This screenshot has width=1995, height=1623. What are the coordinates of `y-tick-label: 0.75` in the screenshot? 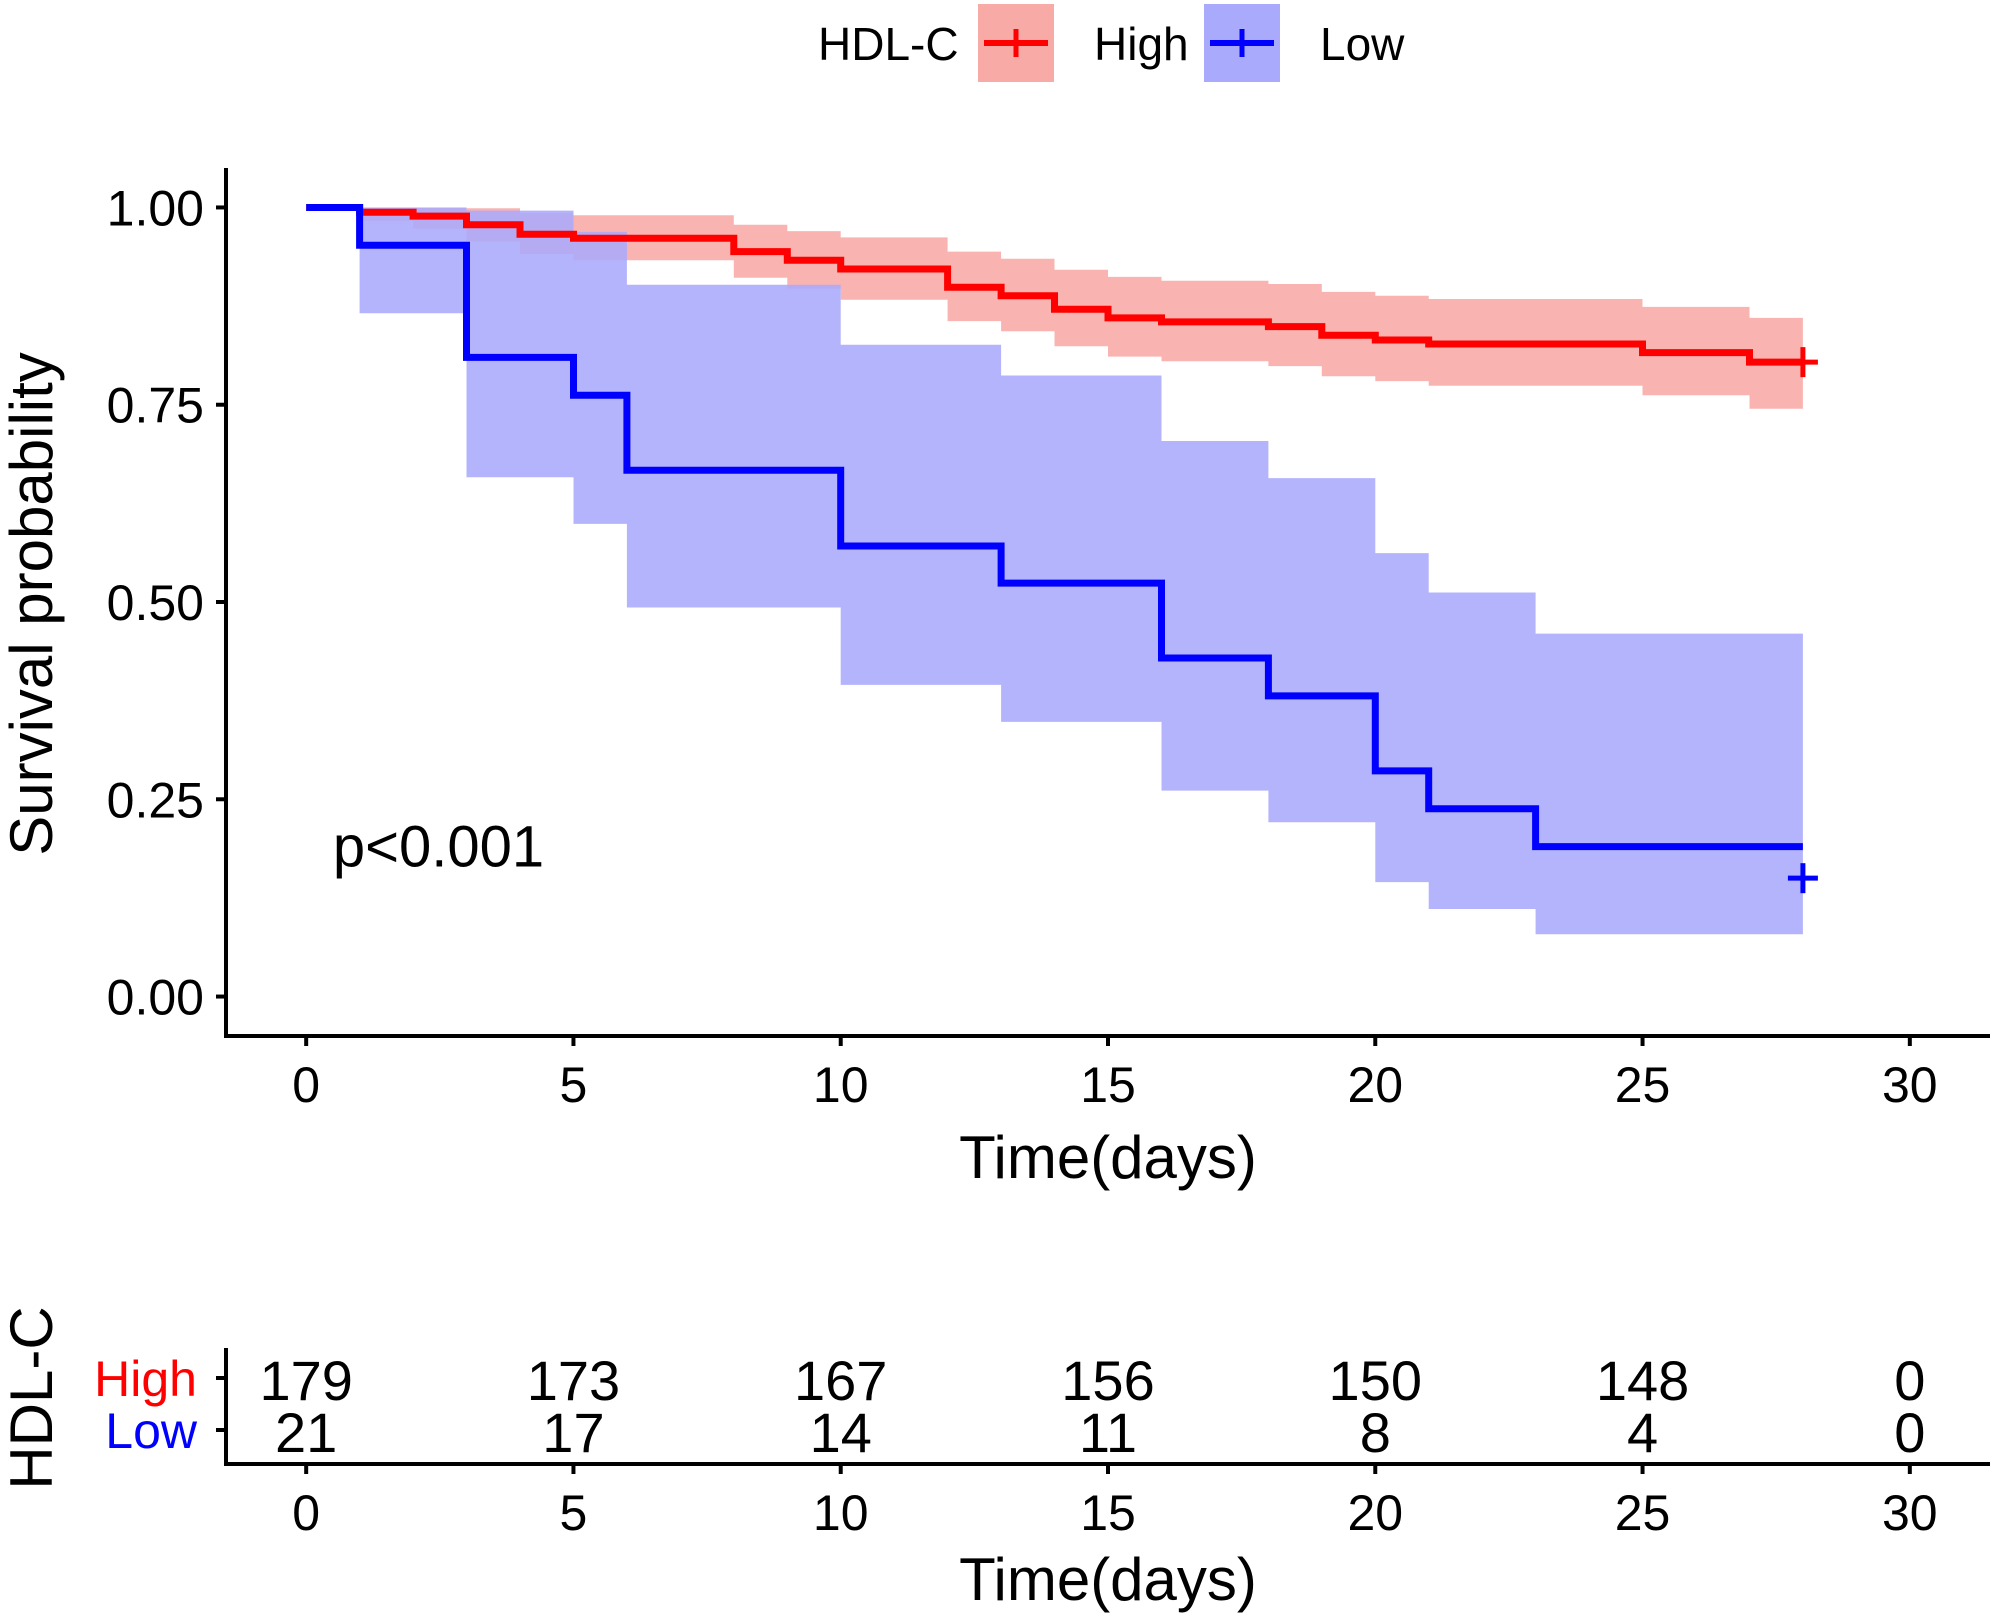 It's located at (155, 406).